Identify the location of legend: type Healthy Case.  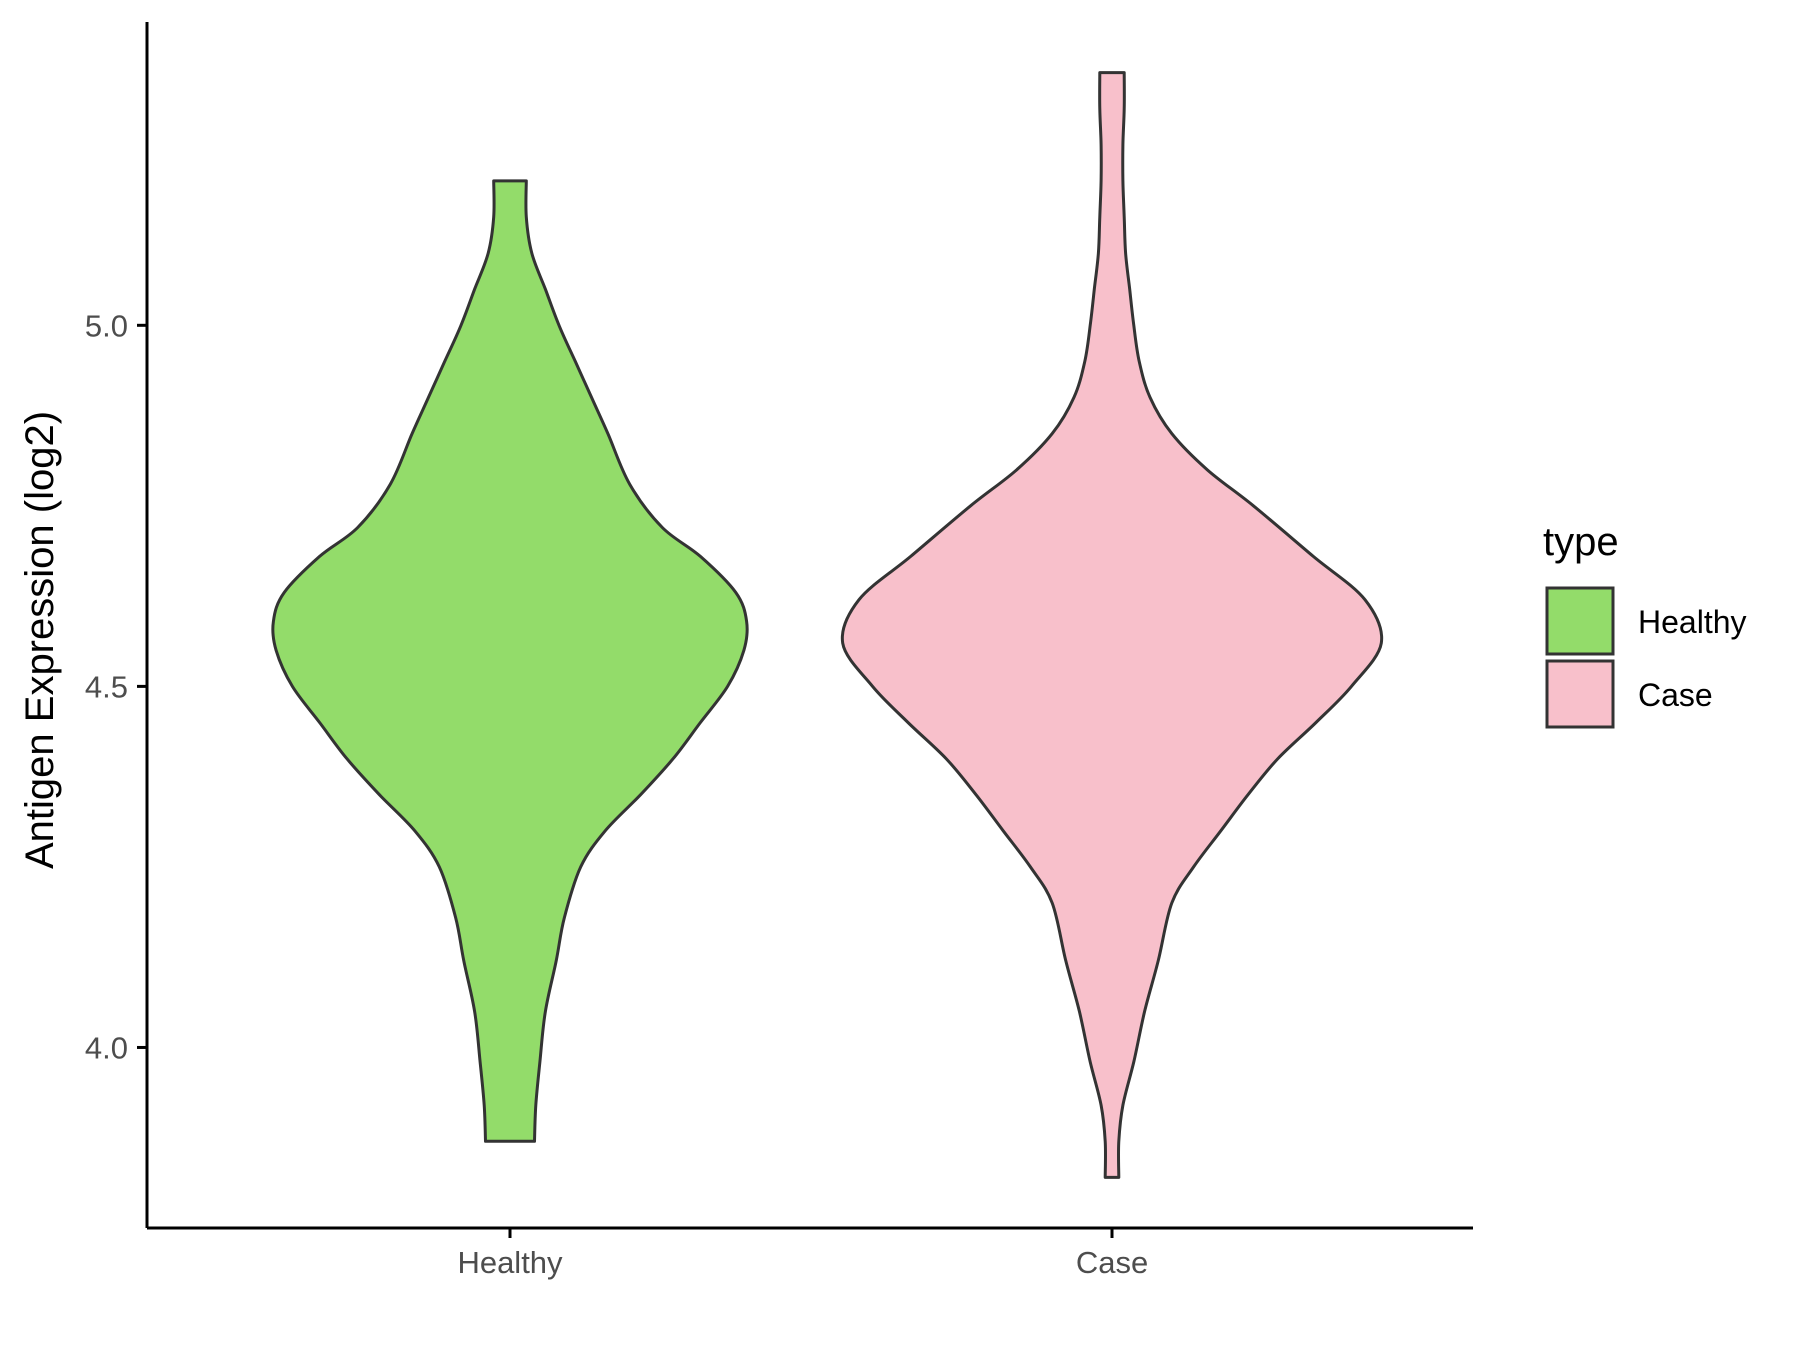
(1645, 624).